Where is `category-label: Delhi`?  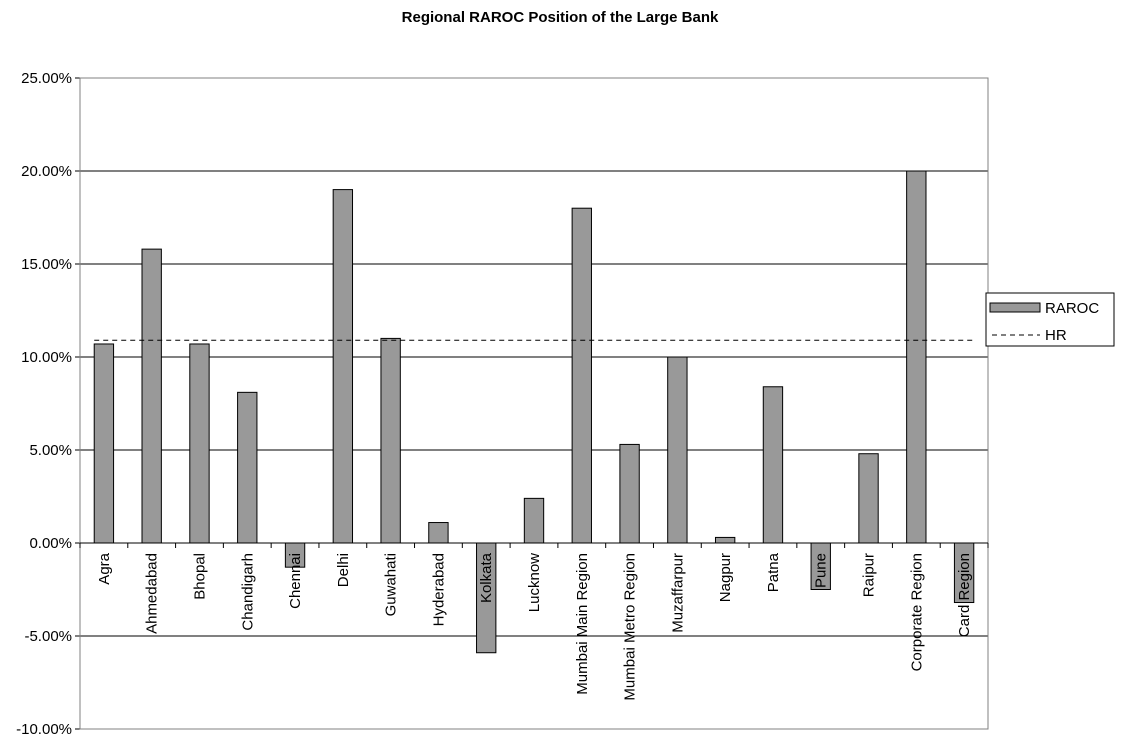
category-label: Delhi is located at coordinates (343, 570).